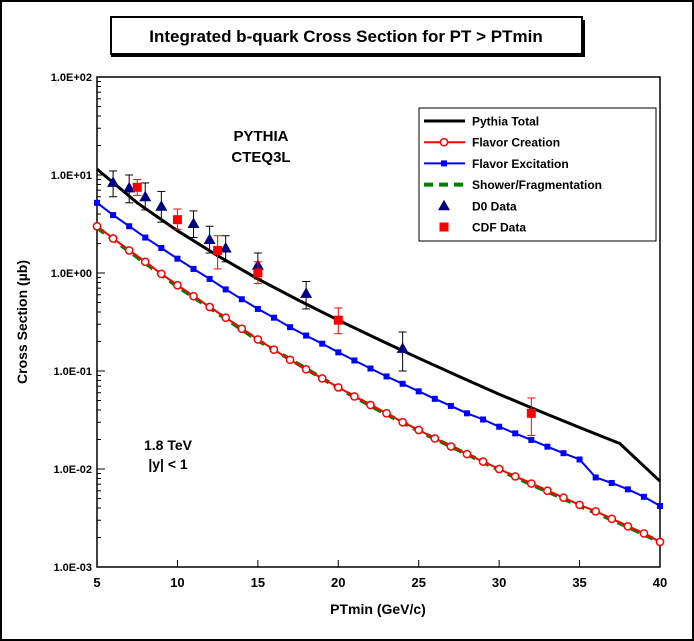  What do you see at coordinates (96, 582) in the screenshot?
I see `x-tick-label: 5` at bounding box center [96, 582].